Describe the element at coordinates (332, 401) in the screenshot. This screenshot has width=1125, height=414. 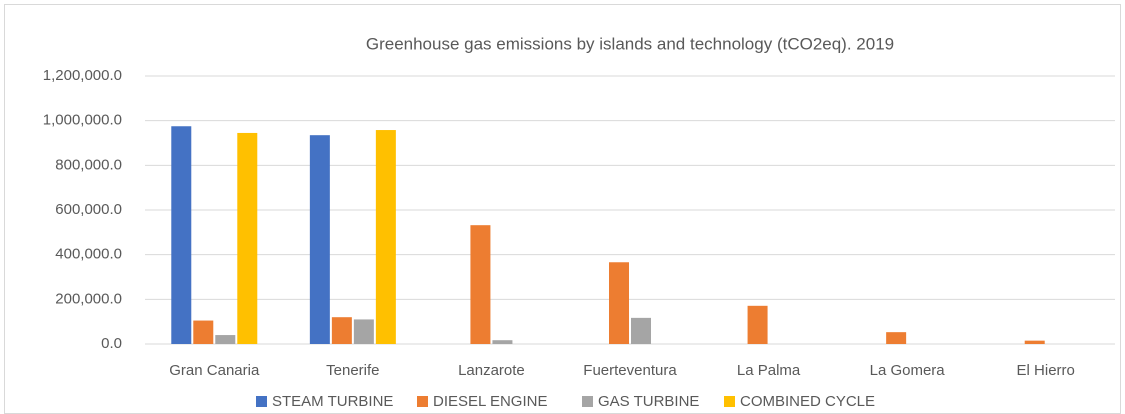
I see `legend-label: STEAM TURBINE` at that location.